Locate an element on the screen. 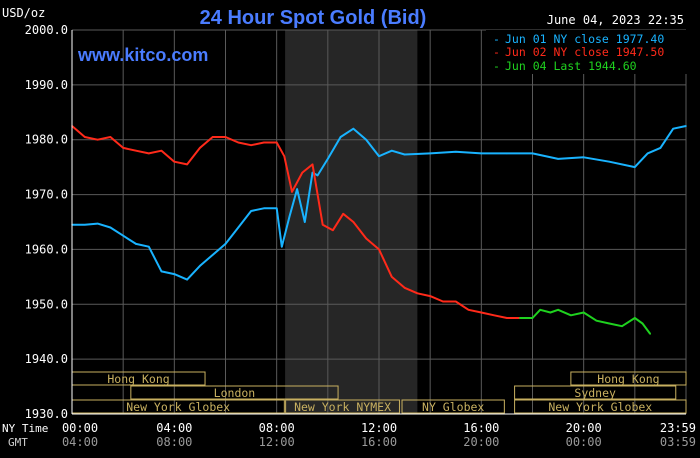 This screenshot has width=700, height=458. gmt-tick-label: 04:00 is located at coordinates (80, 442).